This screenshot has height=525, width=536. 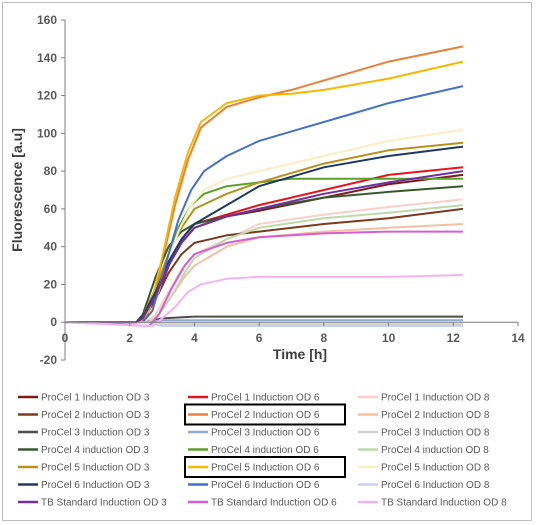 What do you see at coordinates (95, 398) in the screenshot?
I see `legend-entry: ProCel 1 Induction OD 3` at bounding box center [95, 398].